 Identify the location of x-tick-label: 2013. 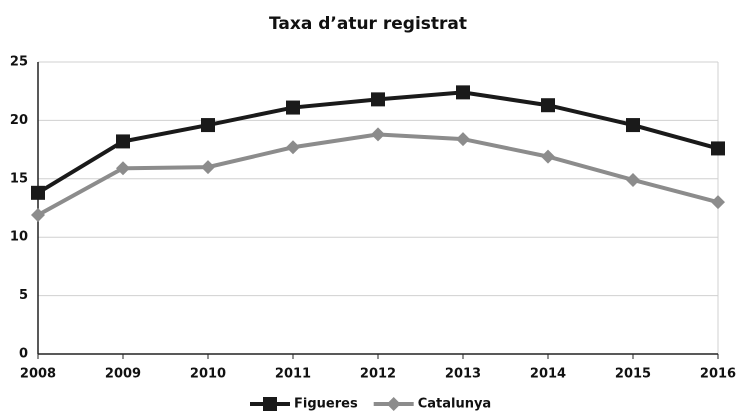
(463, 374).